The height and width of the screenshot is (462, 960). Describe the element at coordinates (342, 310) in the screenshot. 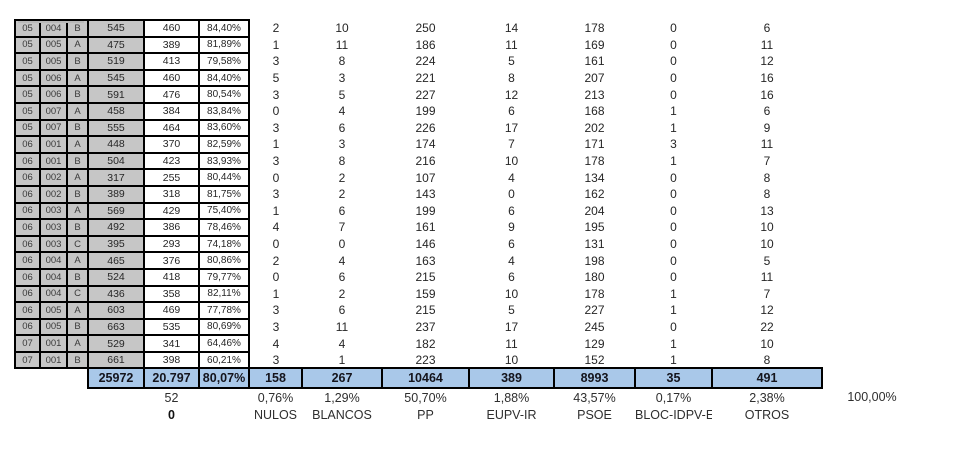

I see `blancos-value-cell: 6` at that location.